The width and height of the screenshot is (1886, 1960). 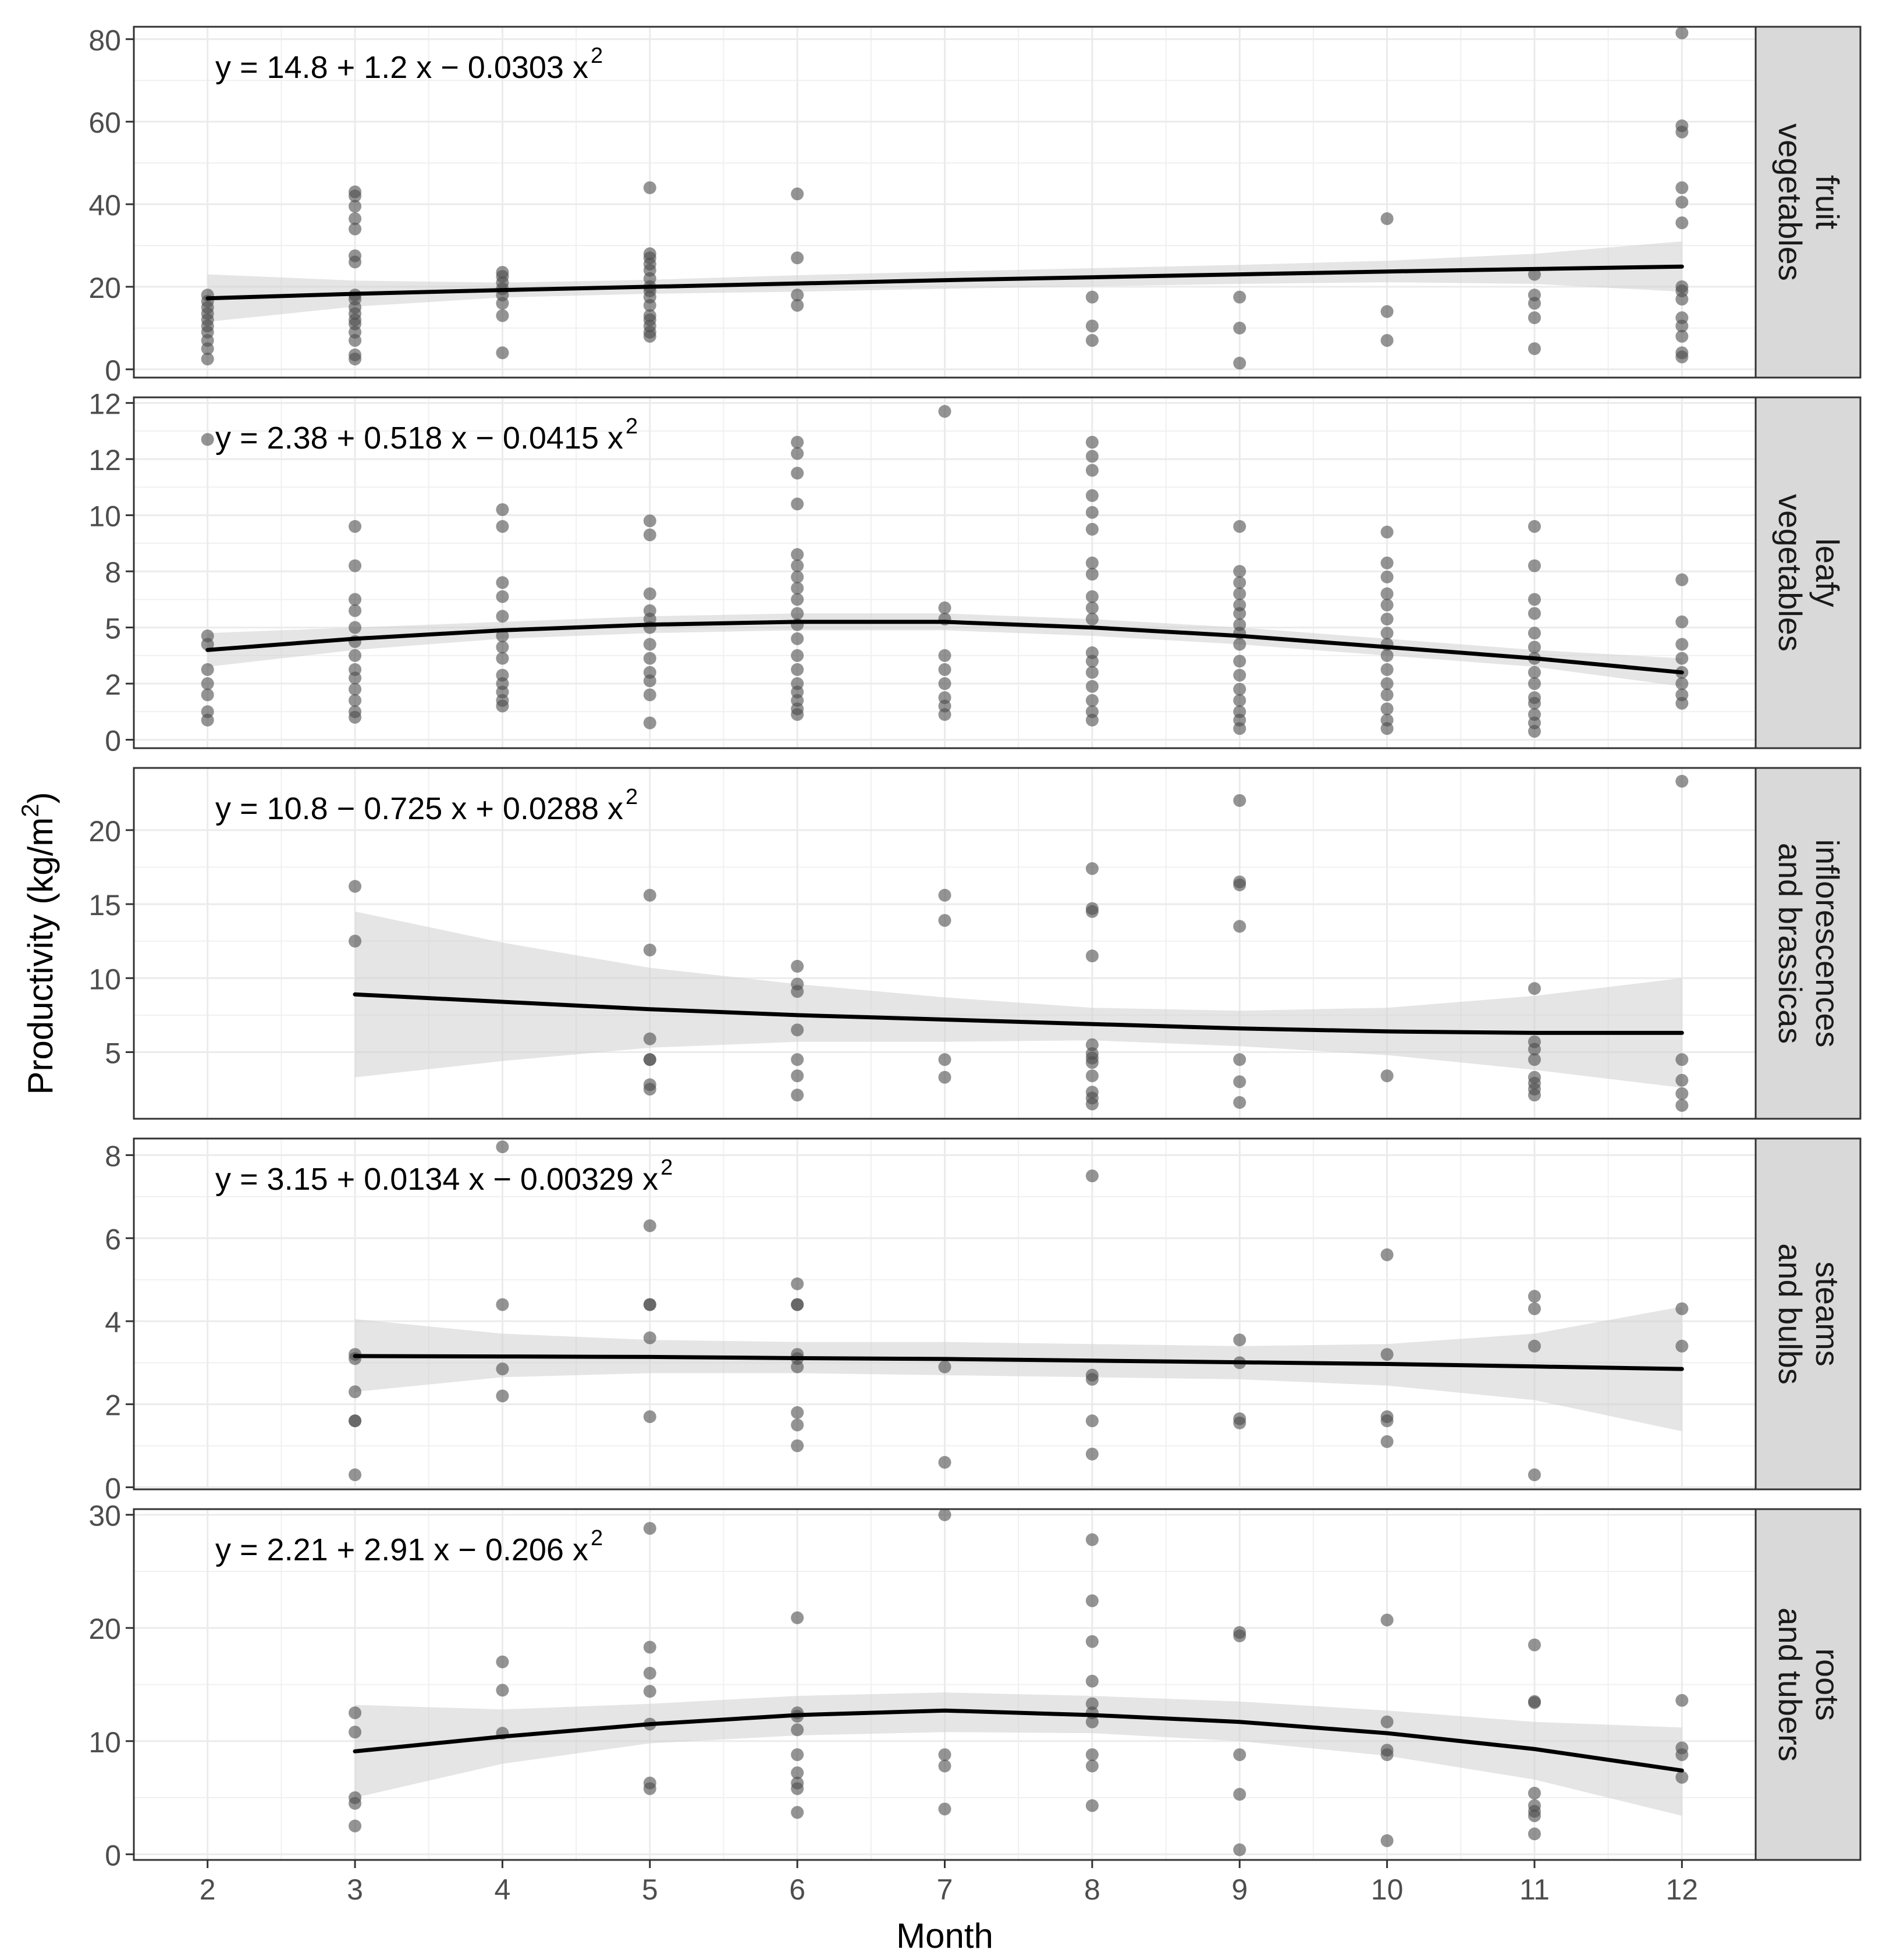 I want to click on y-axis-title-close: ), so click(x=40, y=797).